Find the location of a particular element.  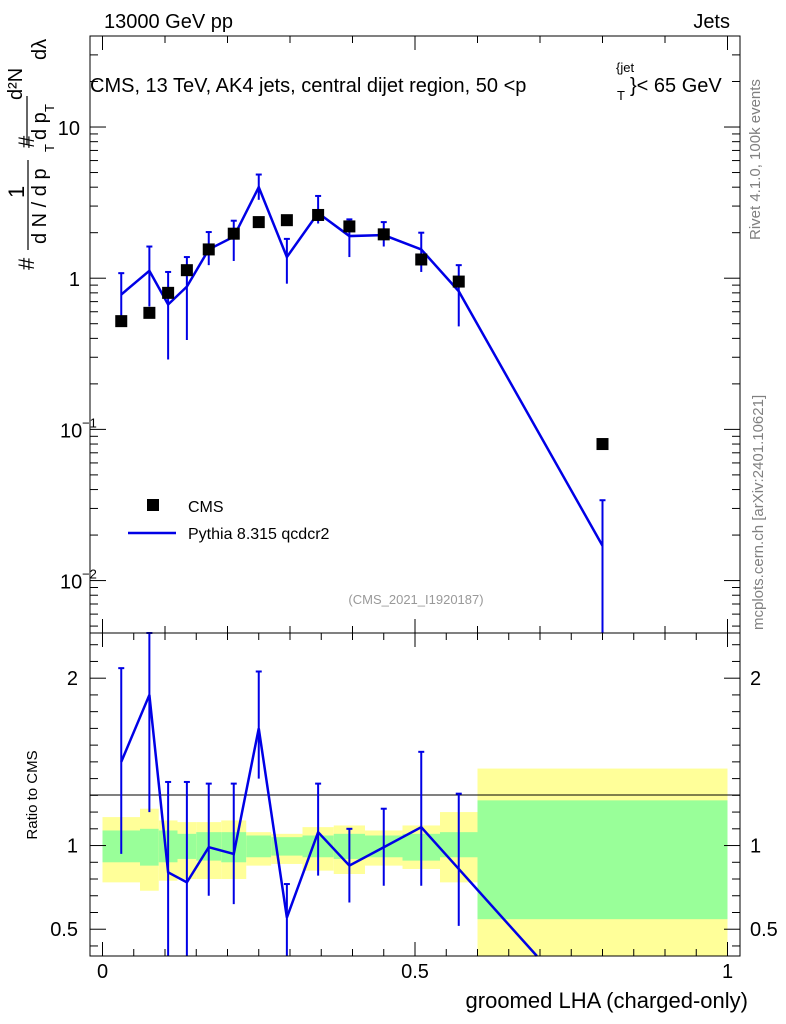

title-tail: }< 65 GeV is located at coordinates (676, 86).